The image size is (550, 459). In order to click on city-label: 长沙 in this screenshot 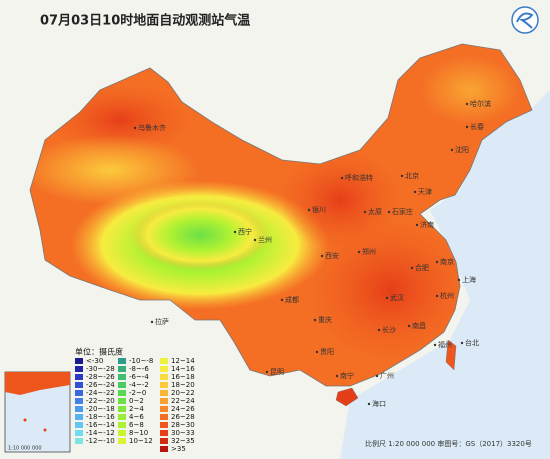, I will do `click(389, 329)`.